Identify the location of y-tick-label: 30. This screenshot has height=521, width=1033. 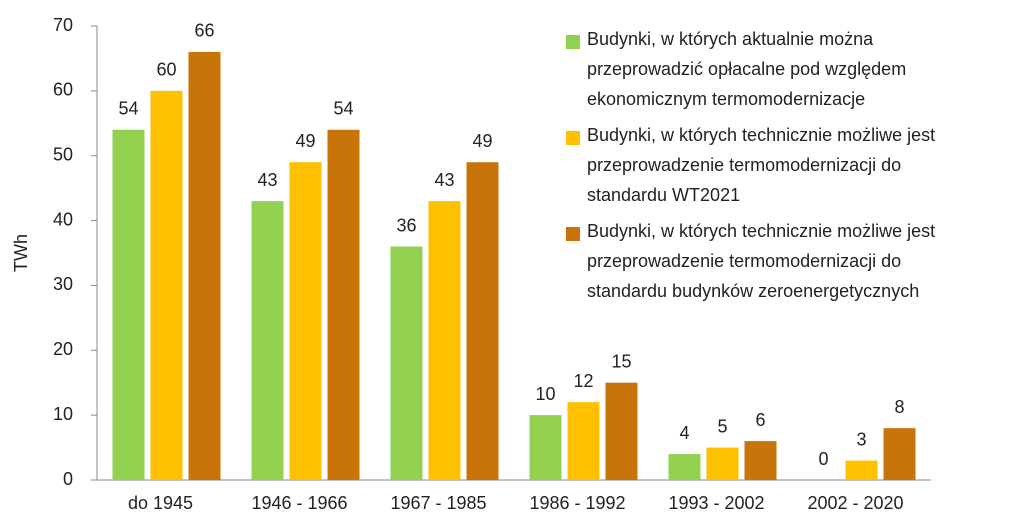
(63, 284).